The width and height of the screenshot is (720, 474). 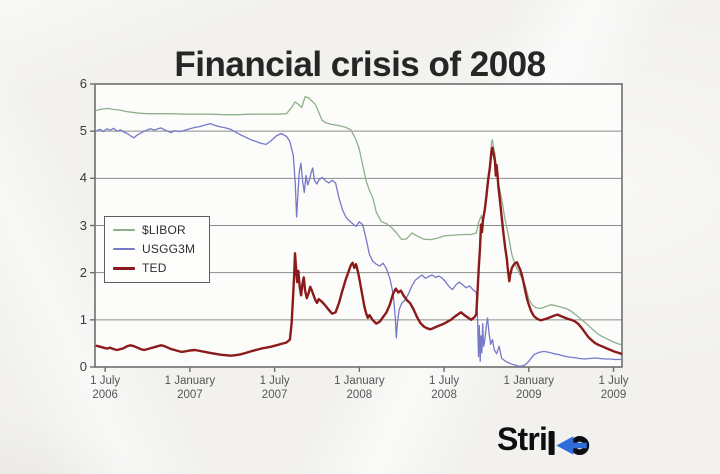 What do you see at coordinates (613, 388) in the screenshot?
I see `x-axis-label-6: 1 July 2009` at bounding box center [613, 388].